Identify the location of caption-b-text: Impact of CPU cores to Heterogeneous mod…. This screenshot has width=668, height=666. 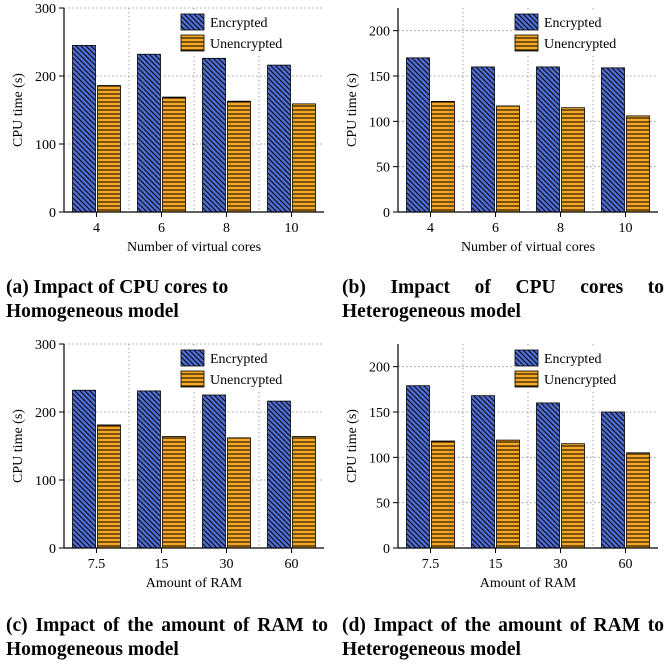
(503, 299).